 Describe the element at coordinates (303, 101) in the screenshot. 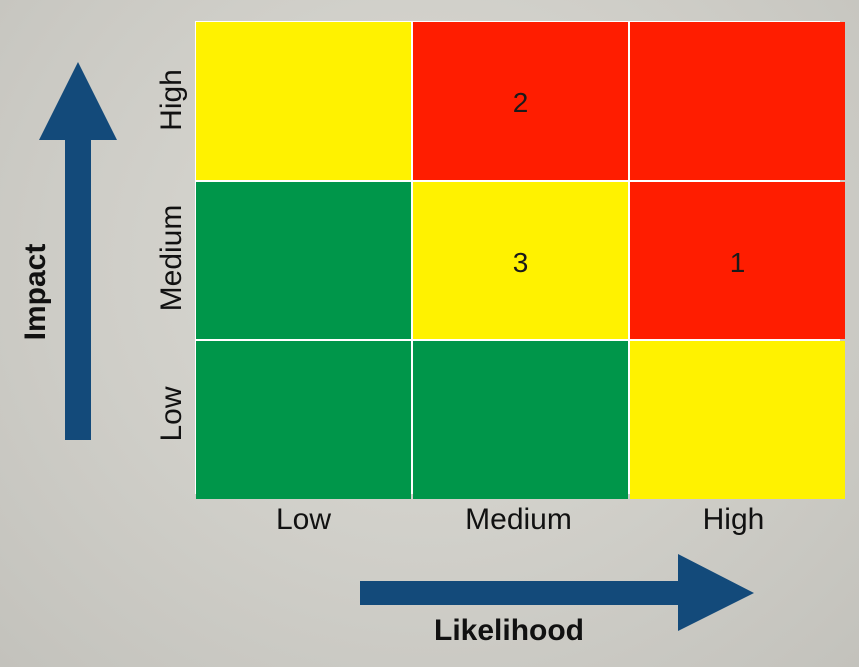

I see `cell-high-low` at that location.